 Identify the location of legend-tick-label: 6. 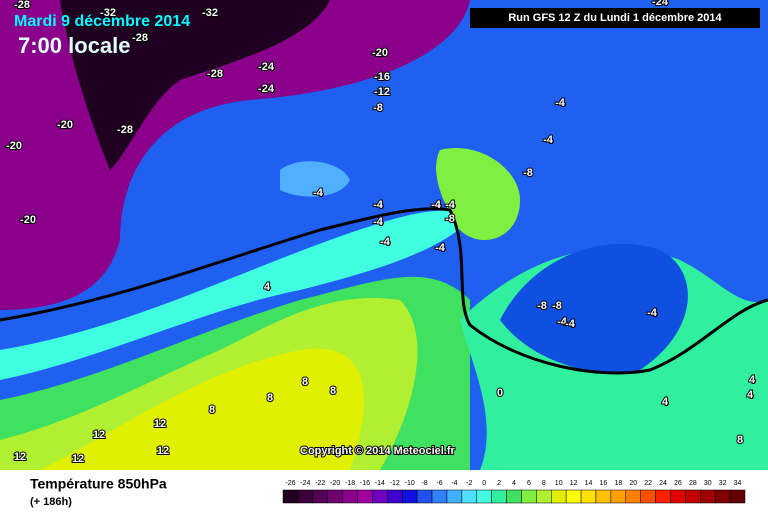
(529, 483).